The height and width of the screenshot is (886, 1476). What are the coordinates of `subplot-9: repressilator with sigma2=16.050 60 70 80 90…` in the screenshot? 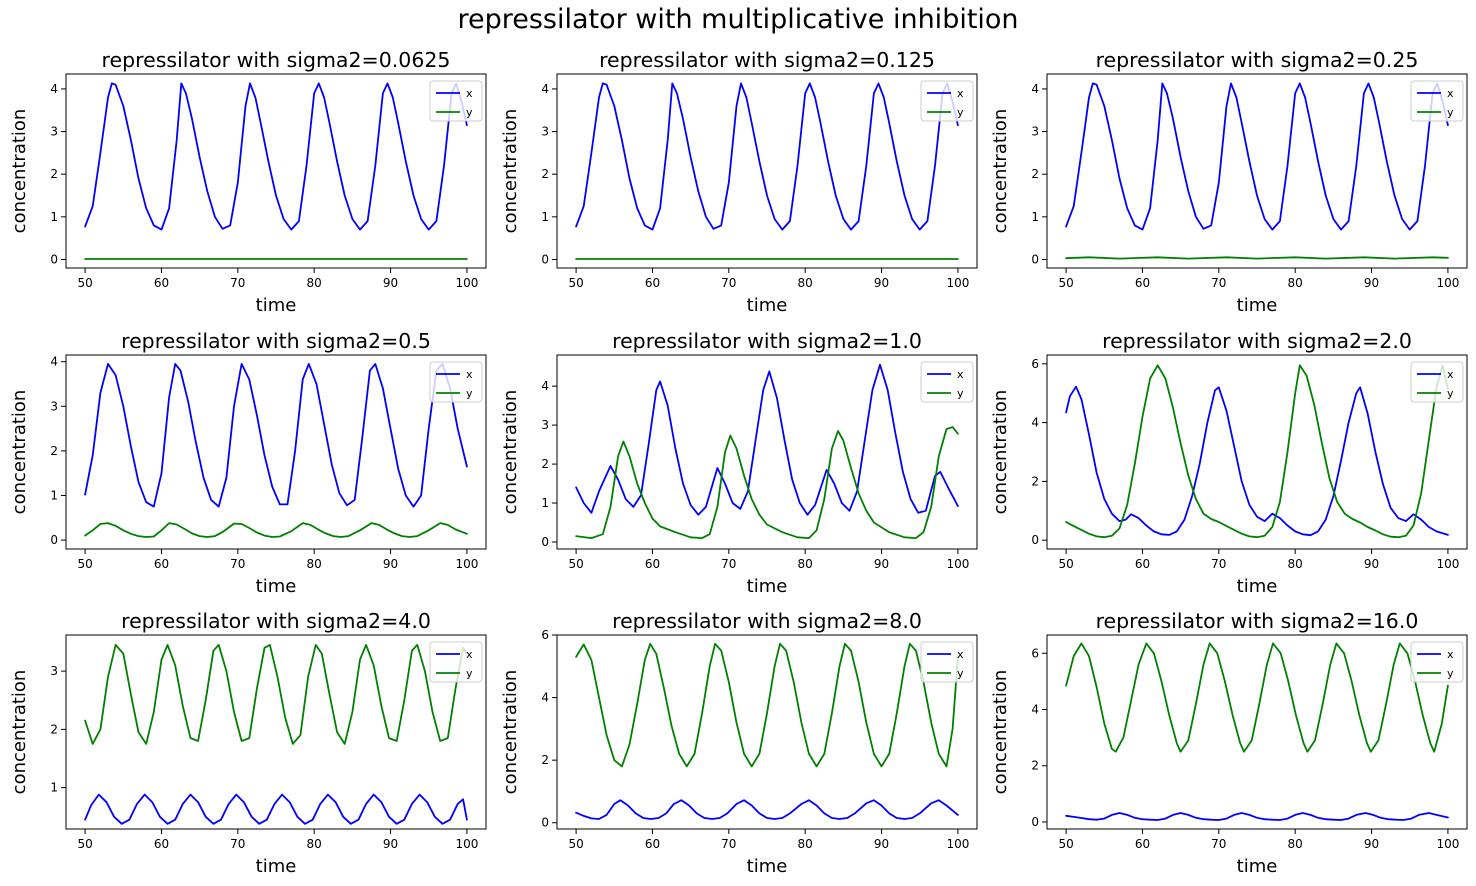 It's located at (1229, 743).